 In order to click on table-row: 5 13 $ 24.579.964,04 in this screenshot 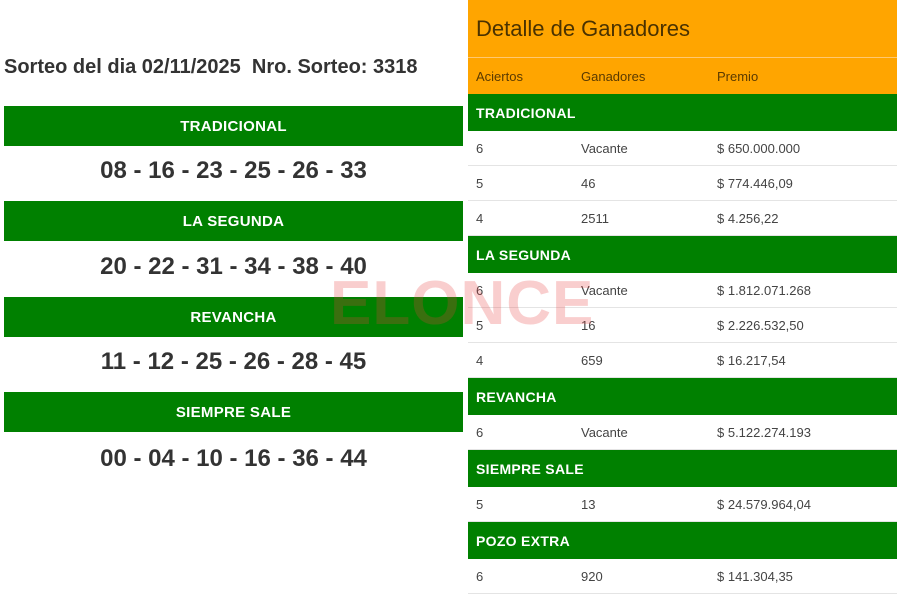, I will do `click(682, 504)`.